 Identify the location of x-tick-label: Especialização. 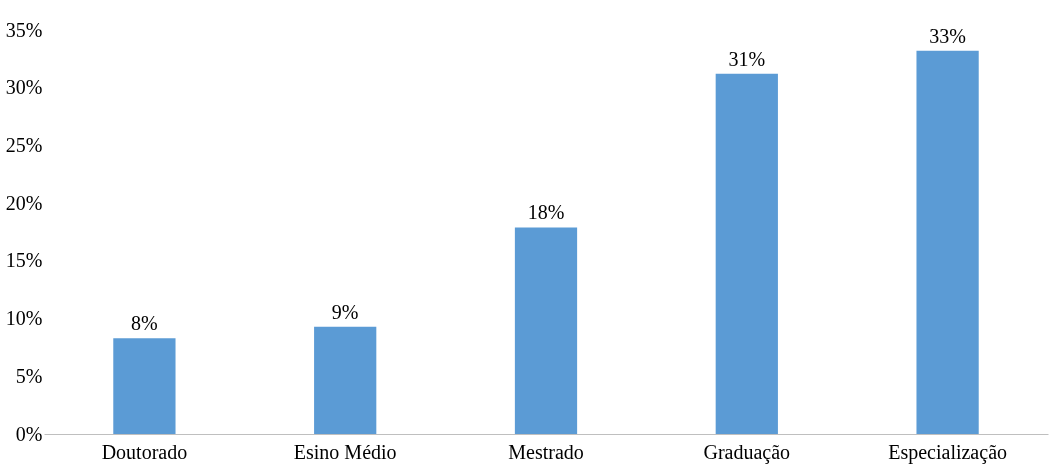
(948, 452).